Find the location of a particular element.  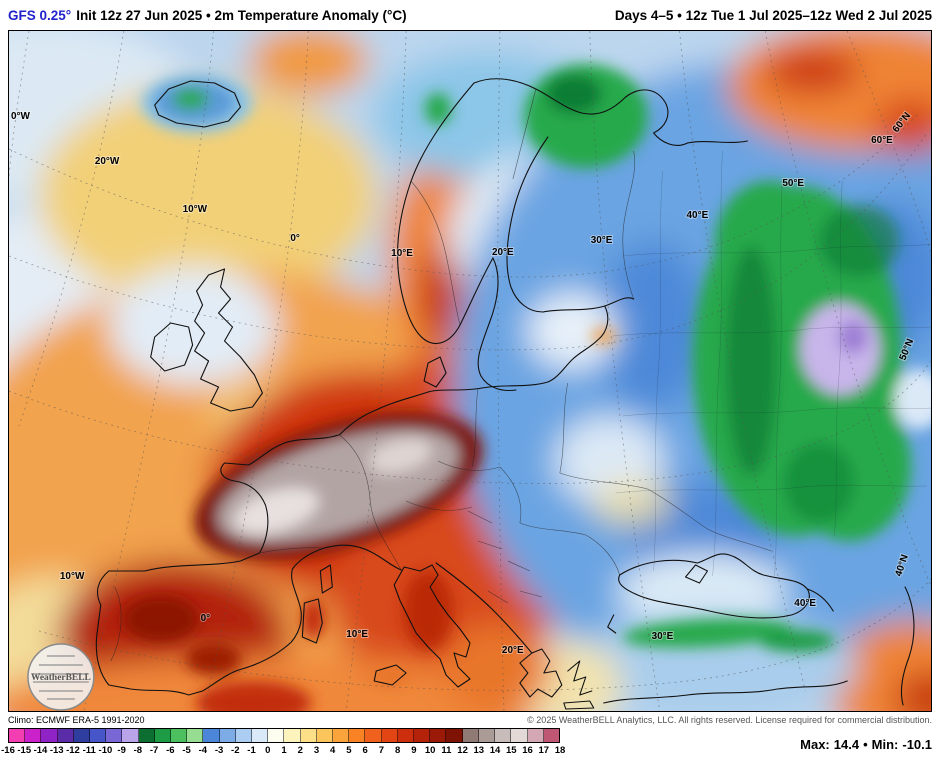

colorbar-tick-label: 14 is located at coordinates (495, 750).